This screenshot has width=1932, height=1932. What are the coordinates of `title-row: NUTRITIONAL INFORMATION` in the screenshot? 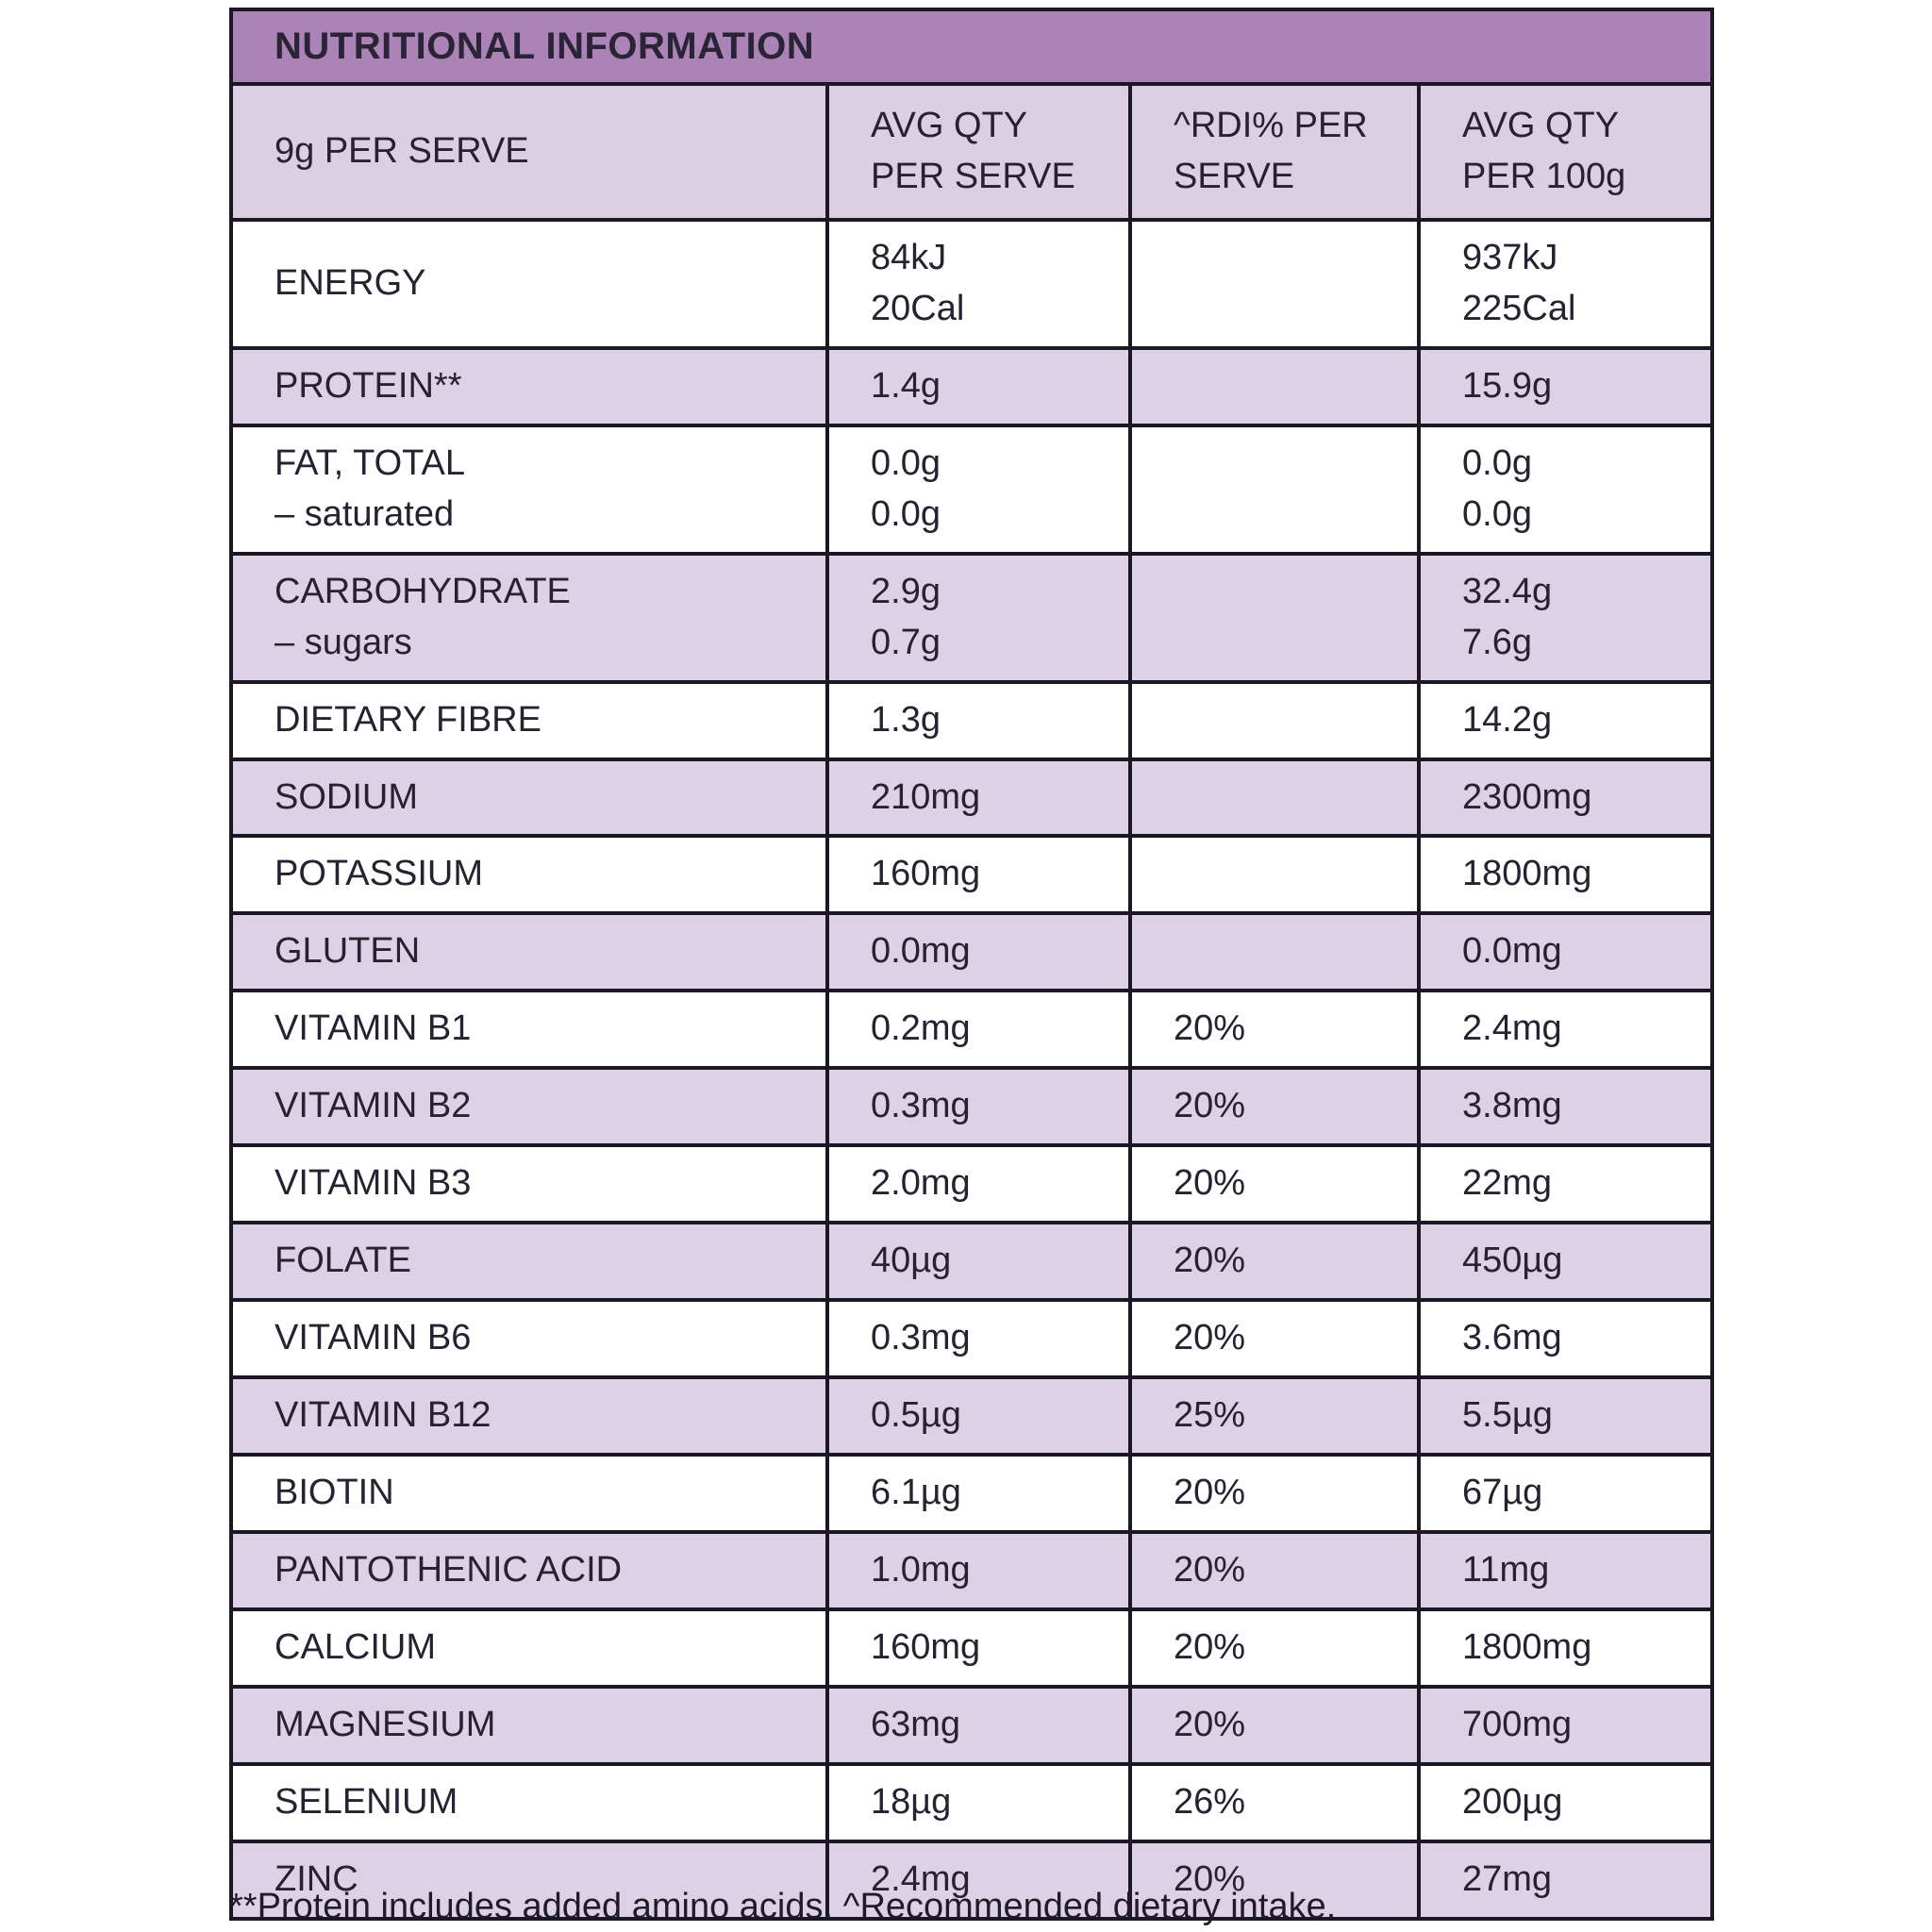 It's located at (971, 47).